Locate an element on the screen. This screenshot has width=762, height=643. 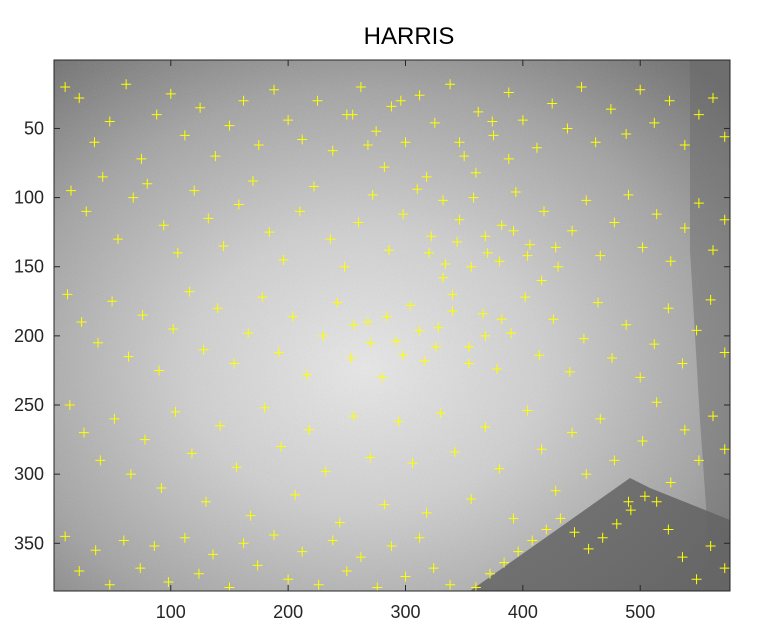
x-tick-label: 200 is located at coordinates (288, 612).